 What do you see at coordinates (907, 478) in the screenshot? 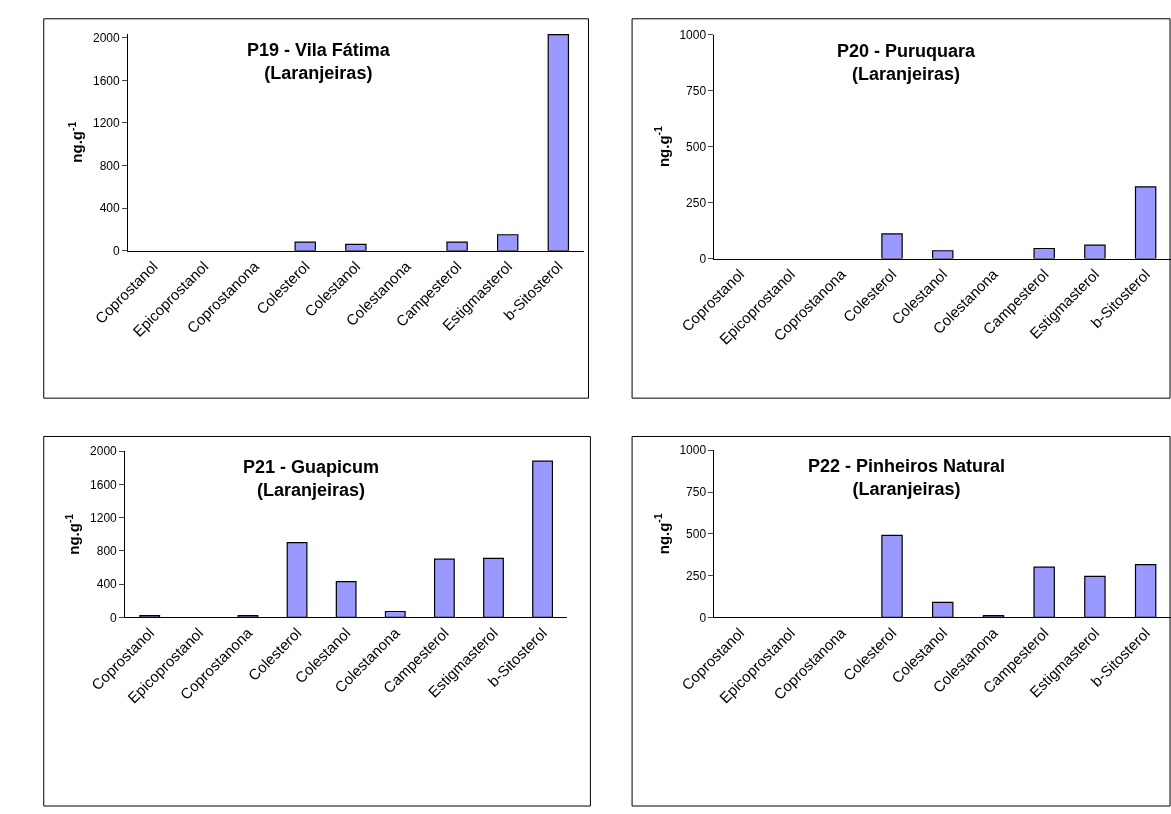
I see `text: P22 - Pinheiros Natural (Laranjeiras)` at bounding box center [907, 478].